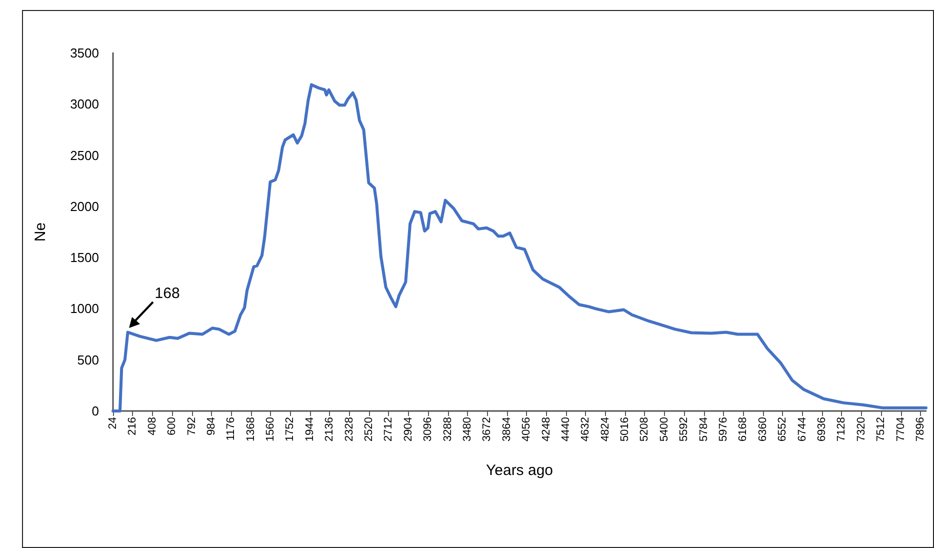  Describe the element at coordinates (448, 429) in the screenshot. I see `x-tick-label: 3288` at that location.